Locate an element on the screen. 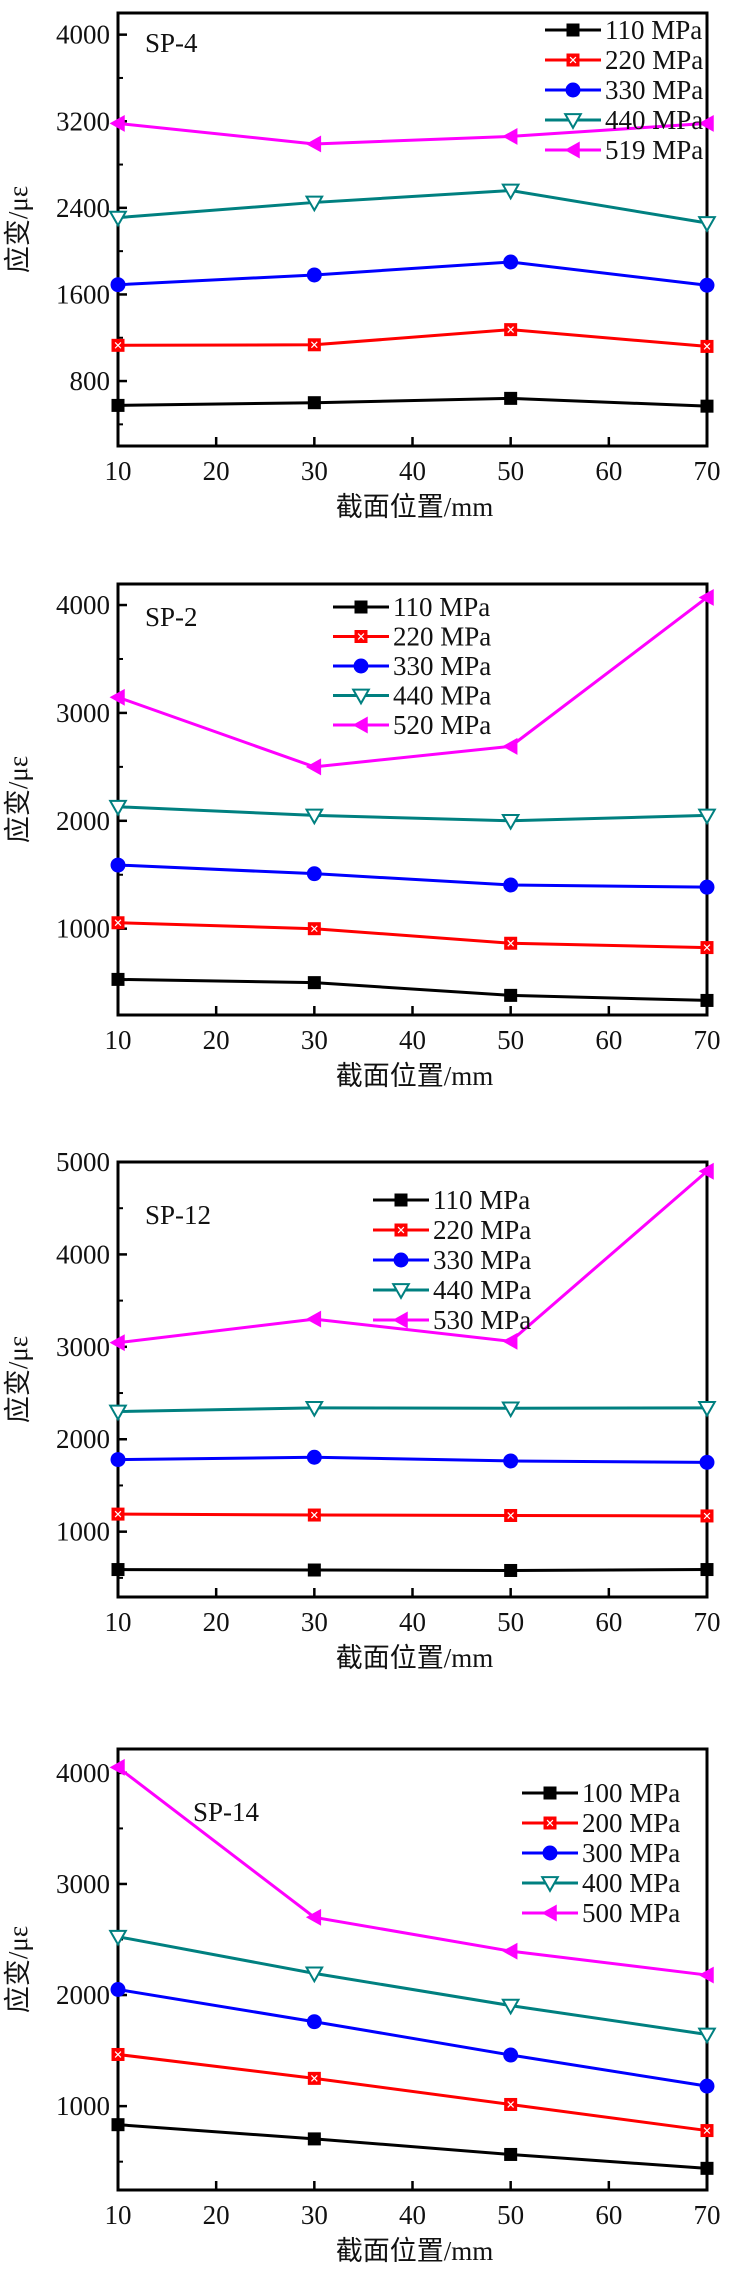 The height and width of the screenshot is (2277, 742). legend-item: 530 MPa is located at coordinates (452, 1320).